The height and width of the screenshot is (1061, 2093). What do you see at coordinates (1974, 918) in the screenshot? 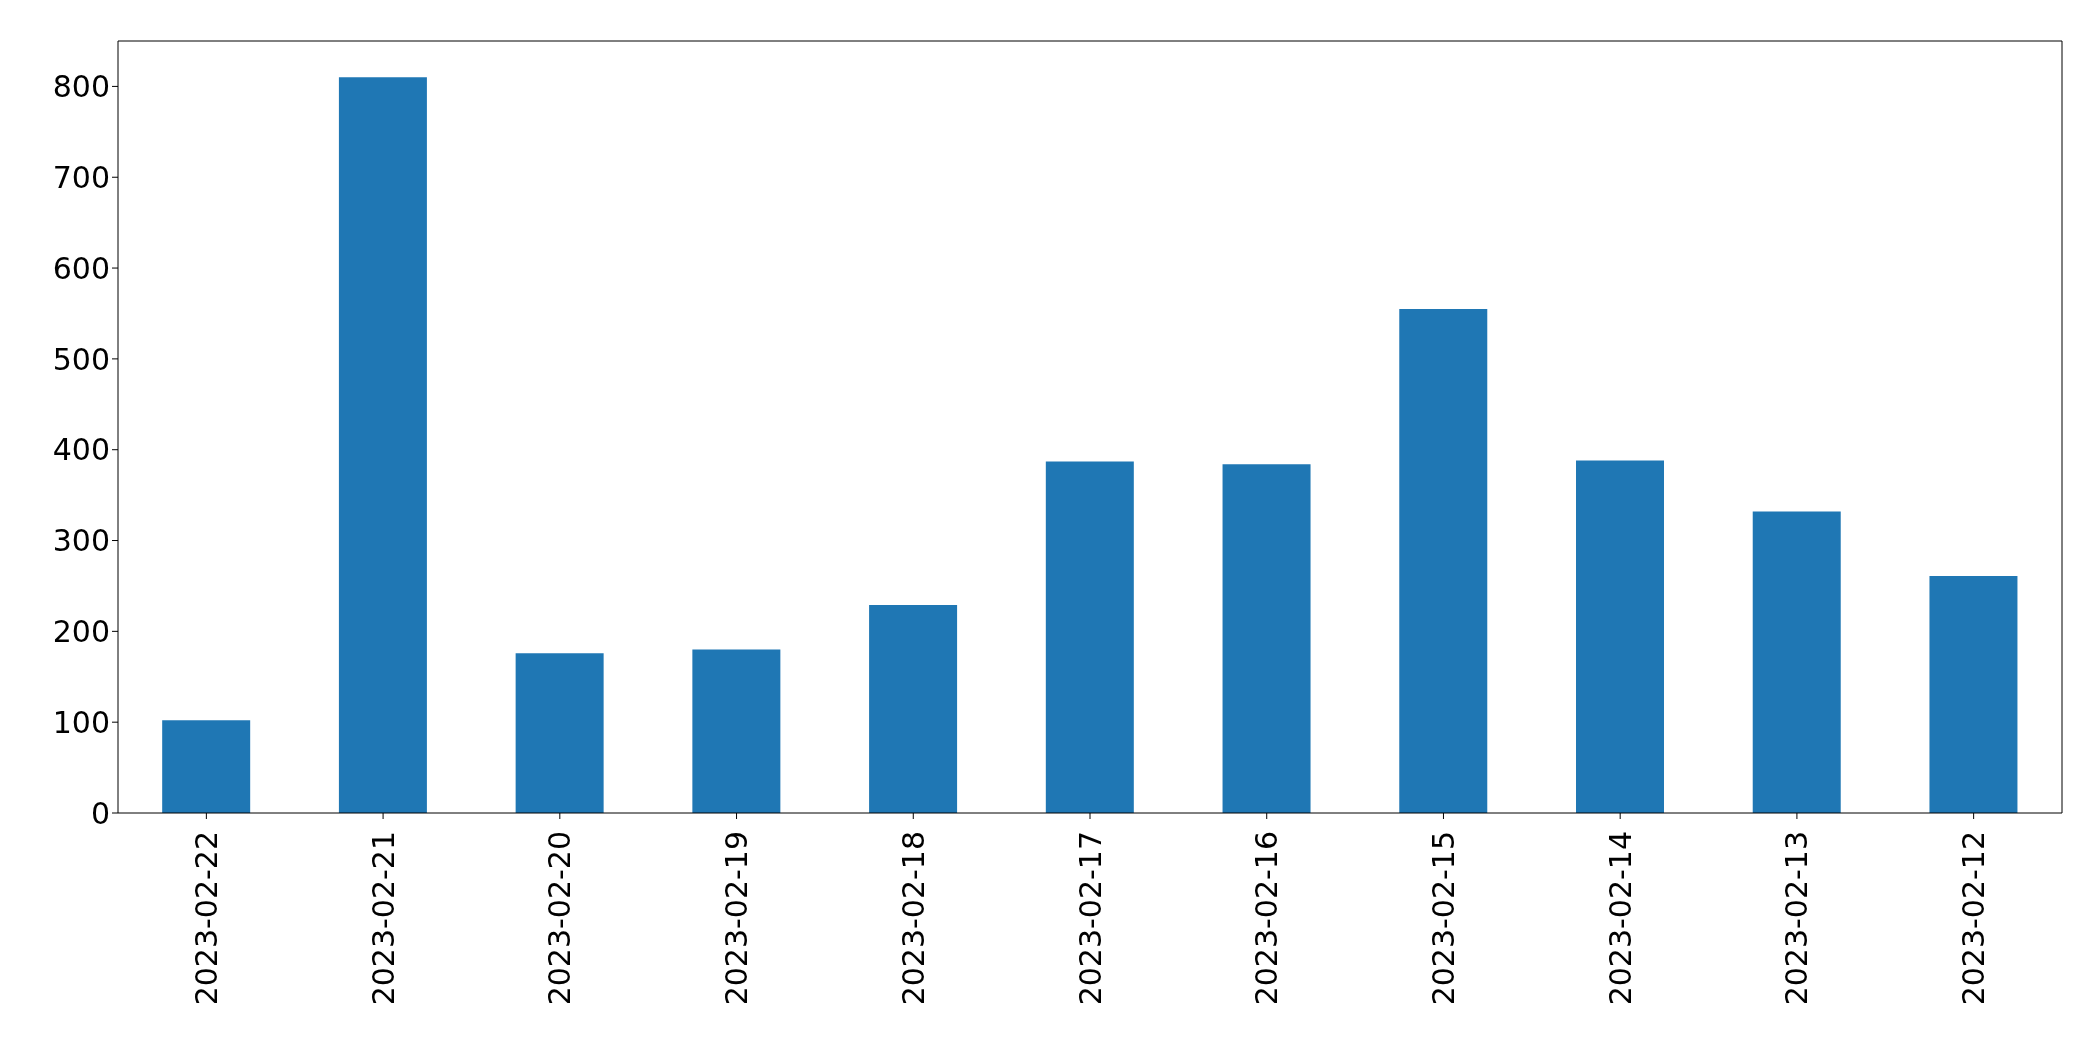
I see `x-tick-label: 2023-02-12` at bounding box center [1974, 918].